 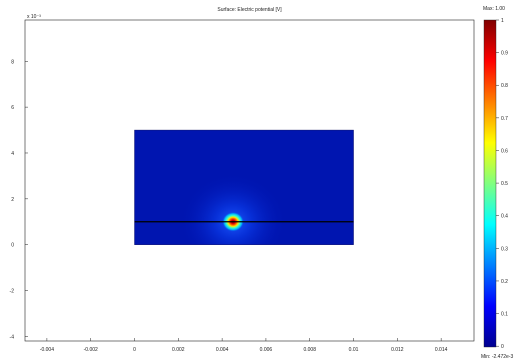 I want to click on y-tick-label: 2, so click(x=12, y=200).